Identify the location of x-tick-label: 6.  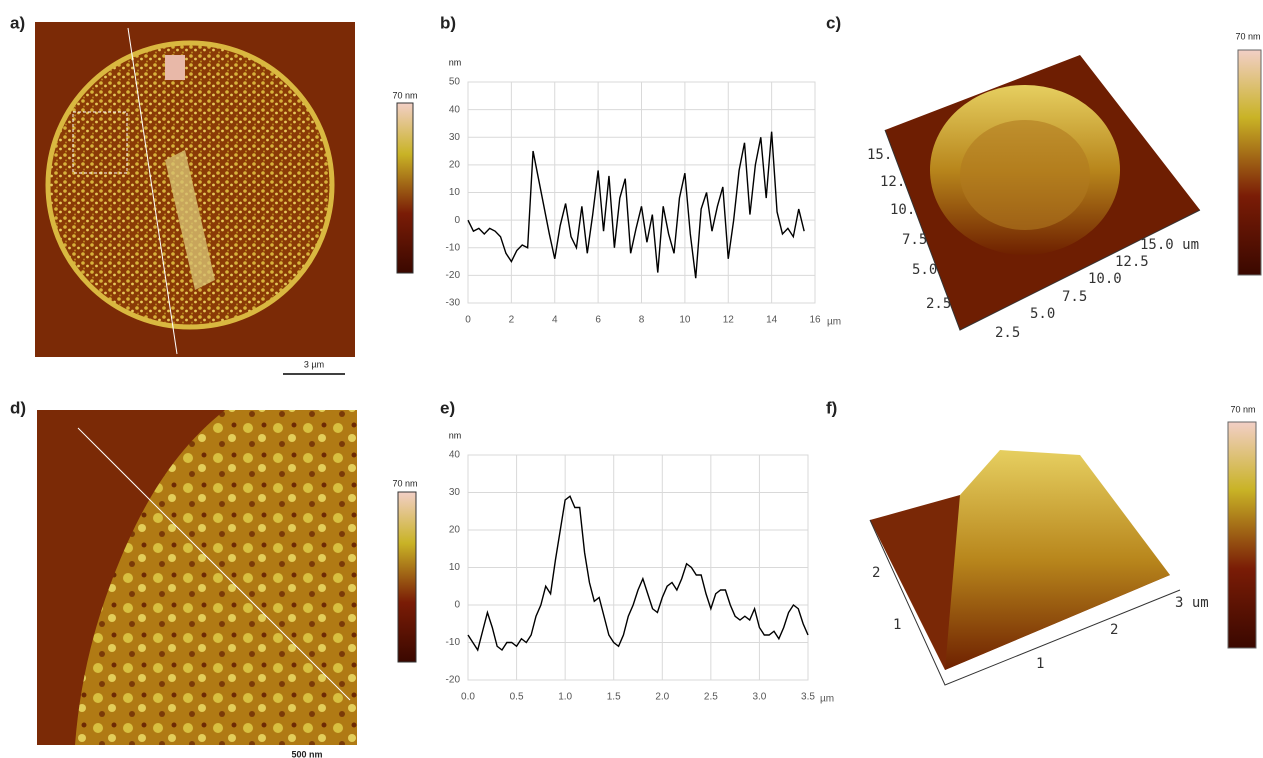
(598, 320).